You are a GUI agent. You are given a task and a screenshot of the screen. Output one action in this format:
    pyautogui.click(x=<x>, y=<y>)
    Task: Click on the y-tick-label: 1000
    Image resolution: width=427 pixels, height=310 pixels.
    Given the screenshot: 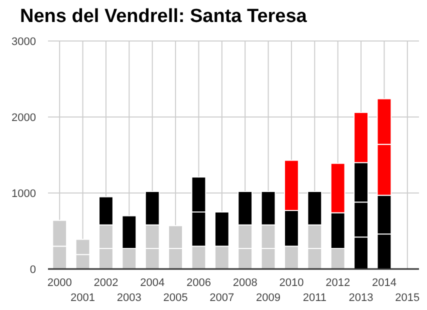 What is the action you would take?
    pyautogui.click(x=24, y=194)
    